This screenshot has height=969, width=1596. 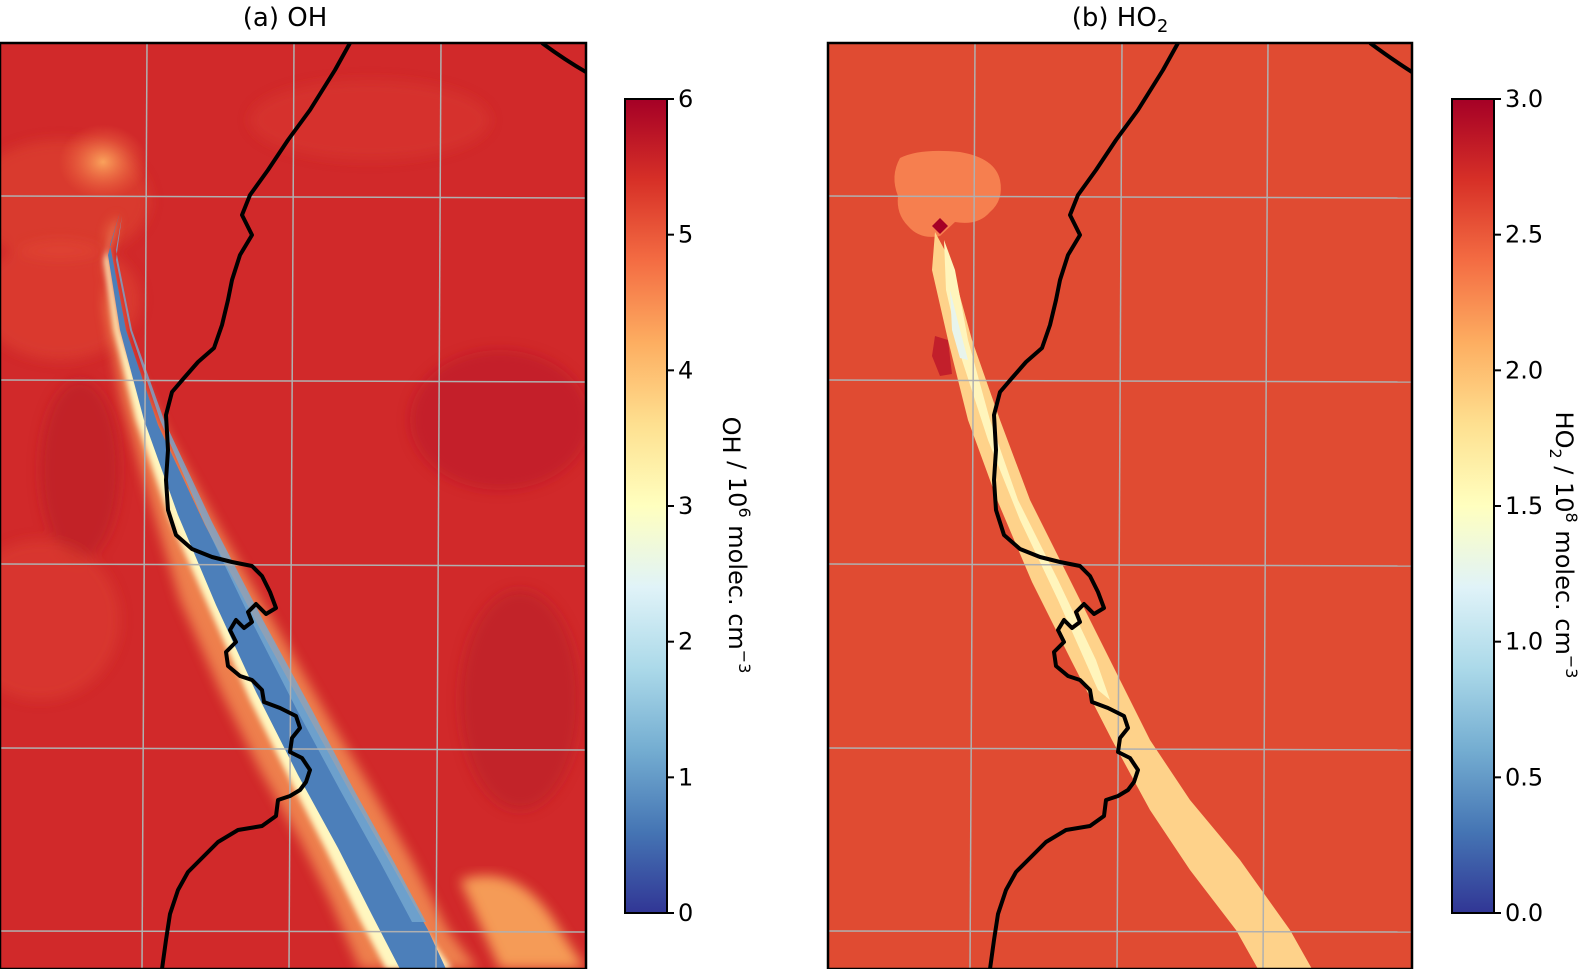 What do you see at coordinates (940, 226) in the screenshot?
I see `source-marker` at bounding box center [940, 226].